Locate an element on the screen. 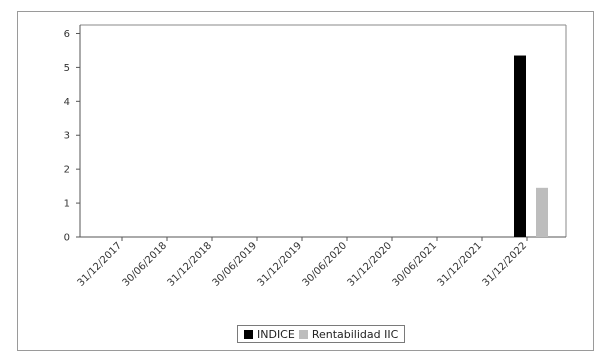 This screenshot has width=611, height=351. x-tick-label: 31/12/2022 is located at coordinates (505, 264).